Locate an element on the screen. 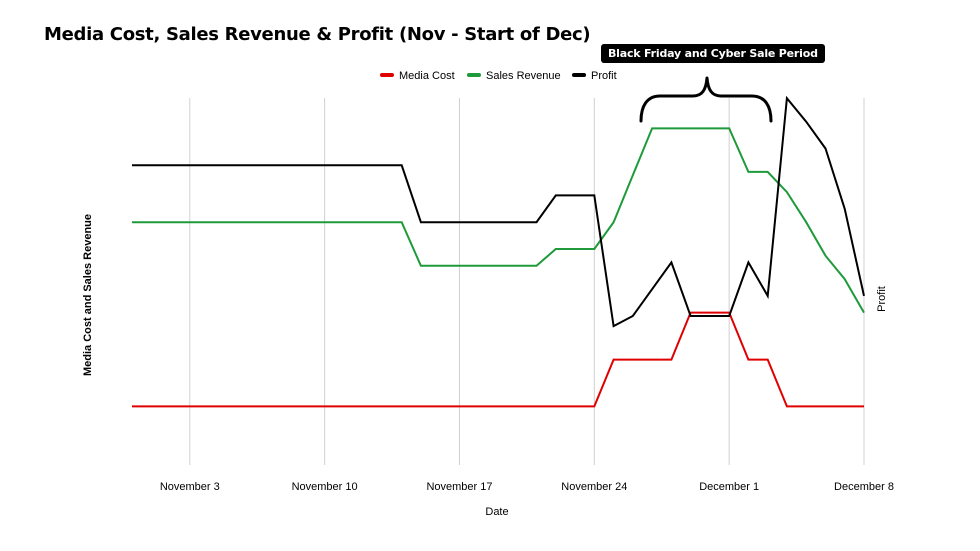 The image size is (980, 551). sale-period-brace is located at coordinates (706, 99).